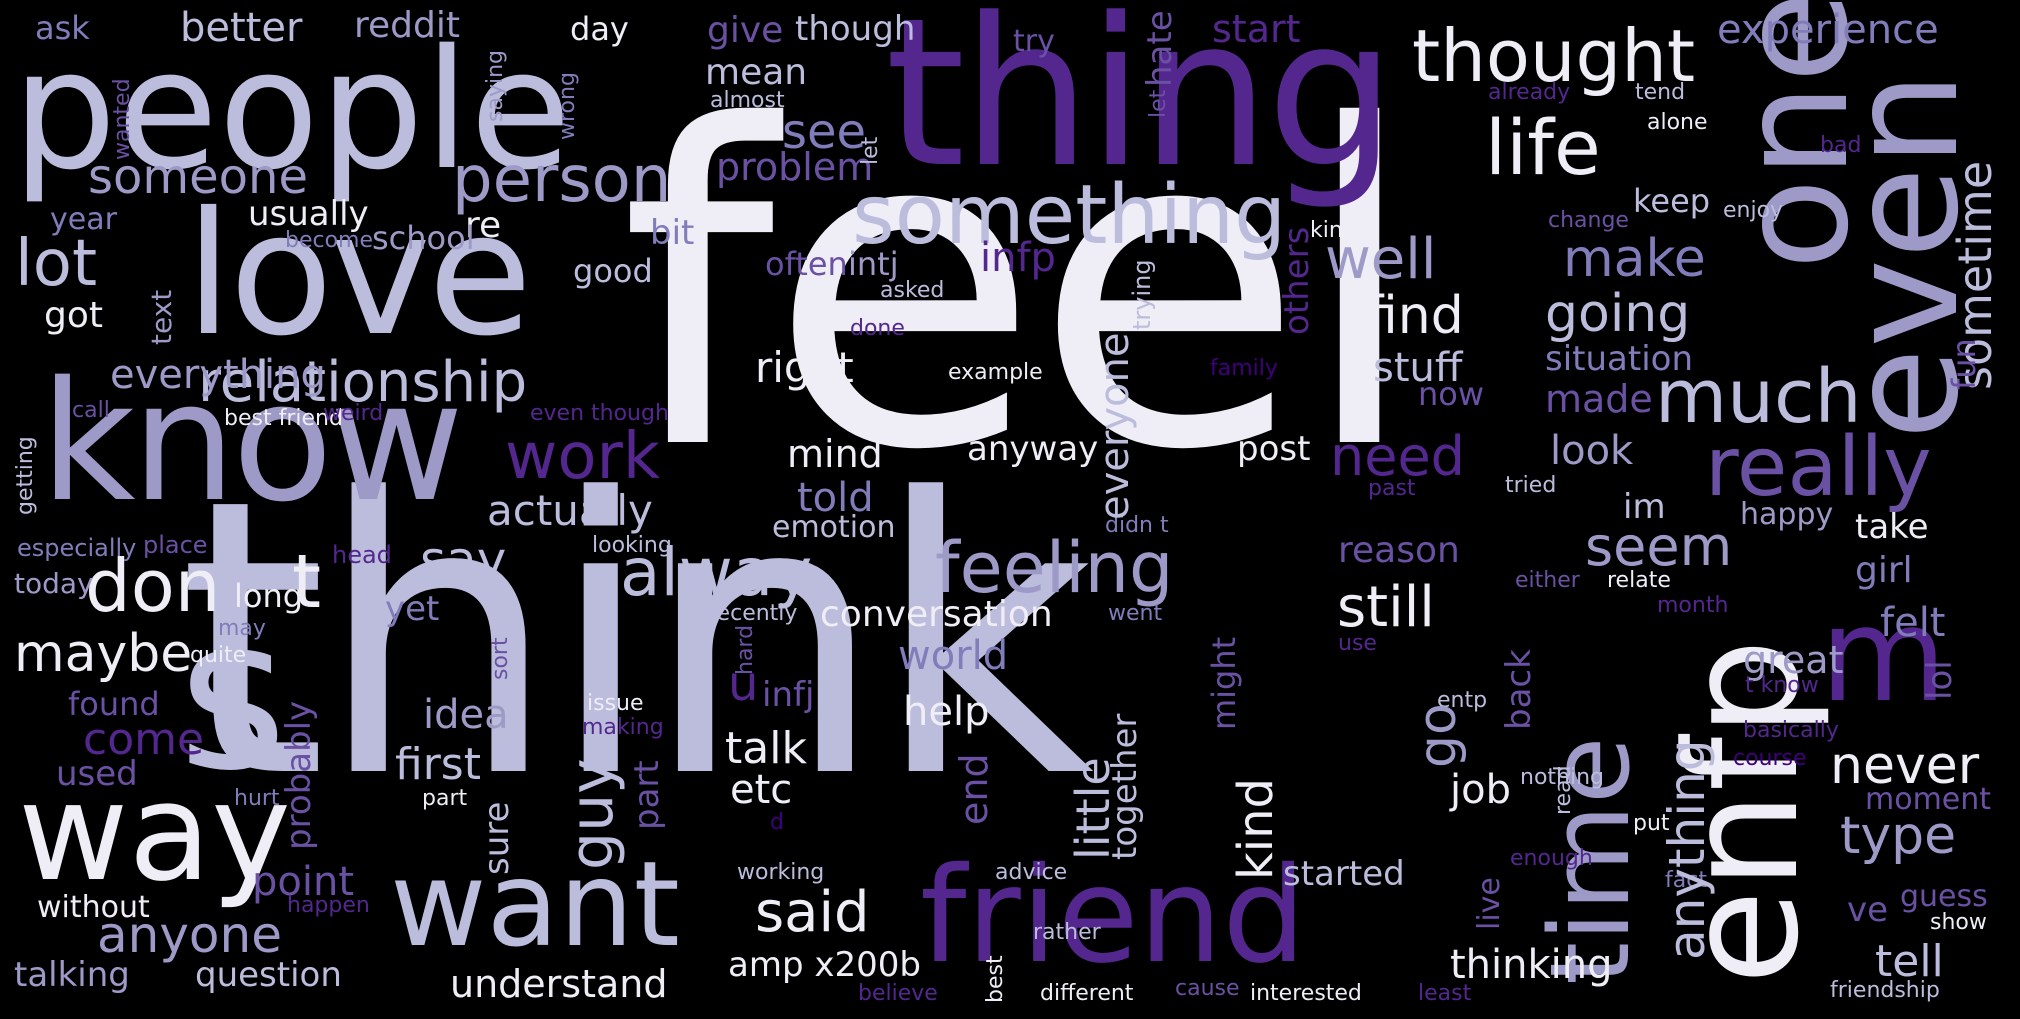 The width and height of the screenshot is (2020, 1019). What do you see at coordinates (1940, 680) in the screenshot?
I see `word-lol: lol` at bounding box center [1940, 680].